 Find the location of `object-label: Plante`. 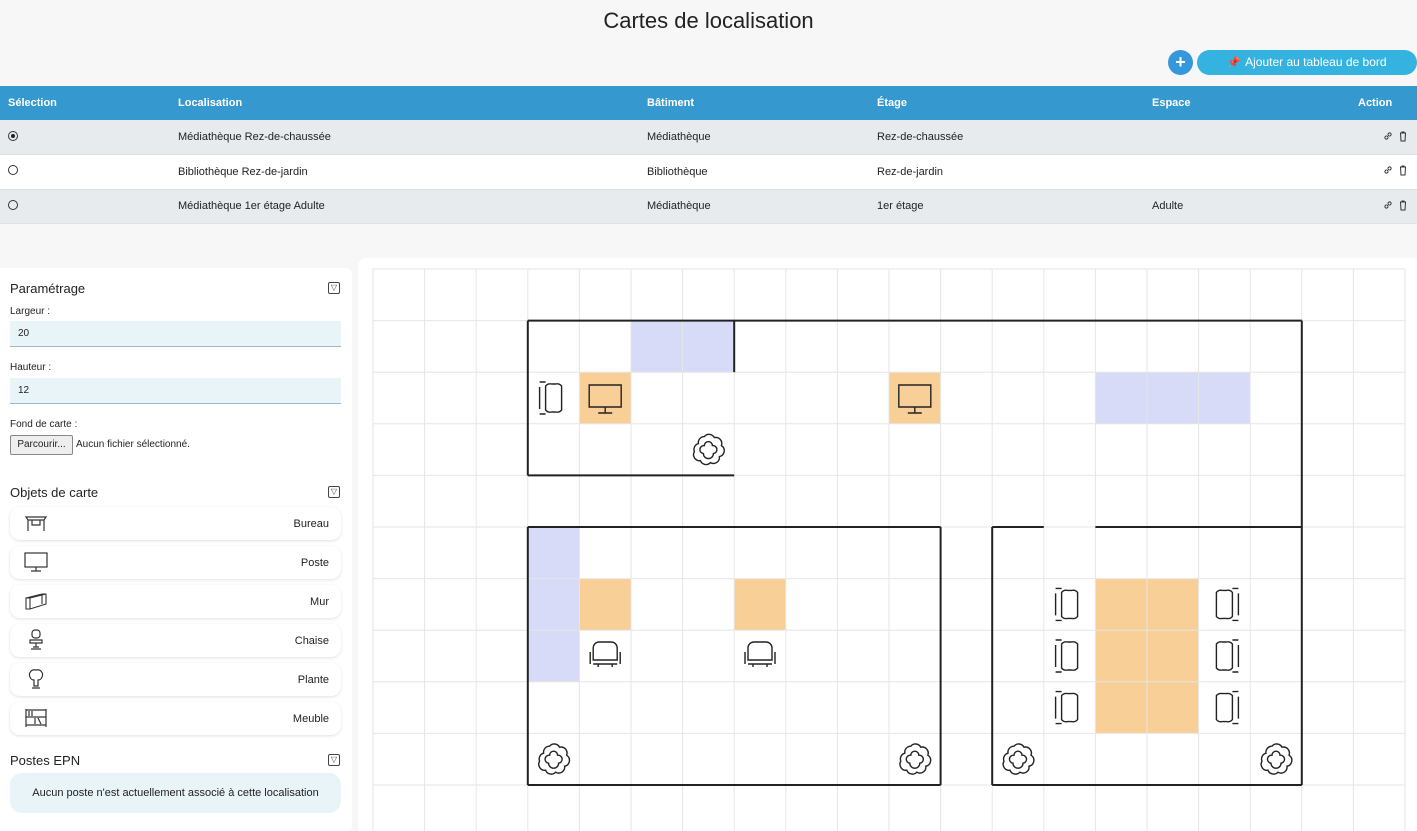

object-label: Plante is located at coordinates (313, 680).